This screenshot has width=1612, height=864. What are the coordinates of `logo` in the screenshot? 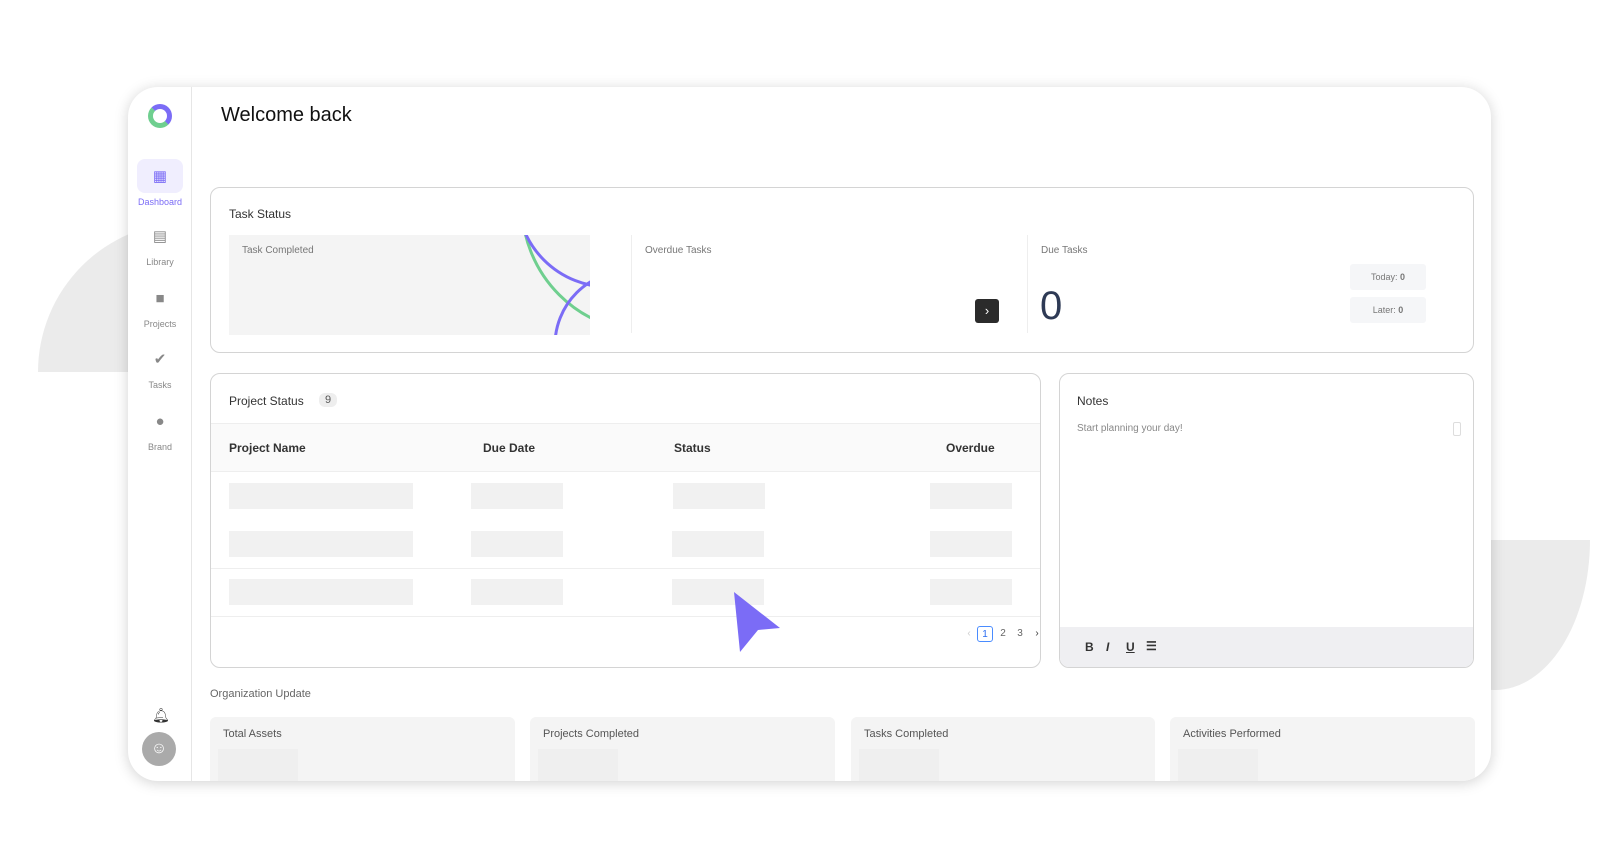 It's located at (160, 116).